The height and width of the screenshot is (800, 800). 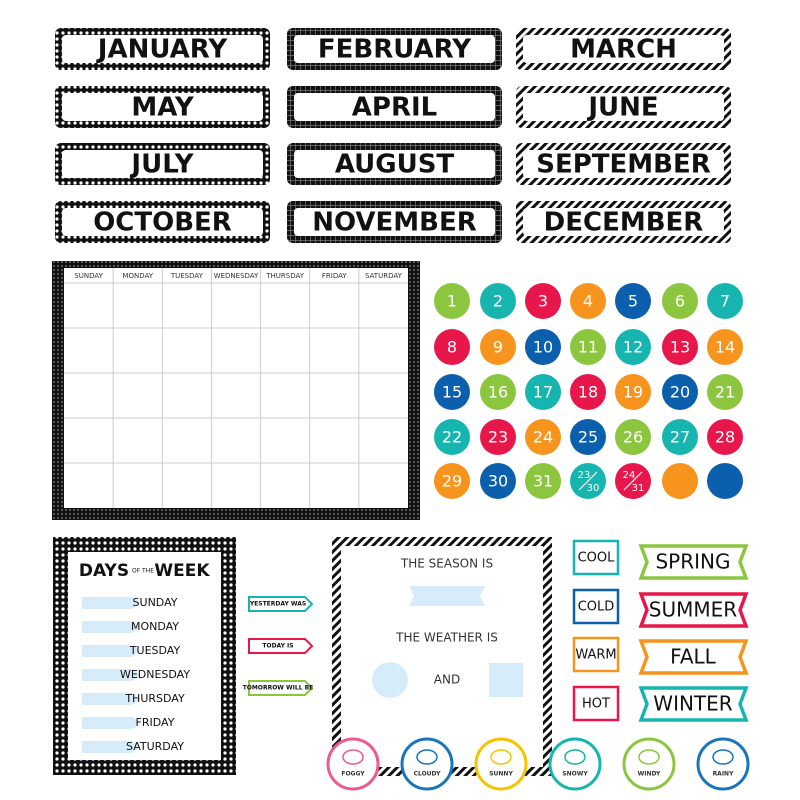 I want to click on weekday-header: SATURDAY, so click(x=384, y=276).